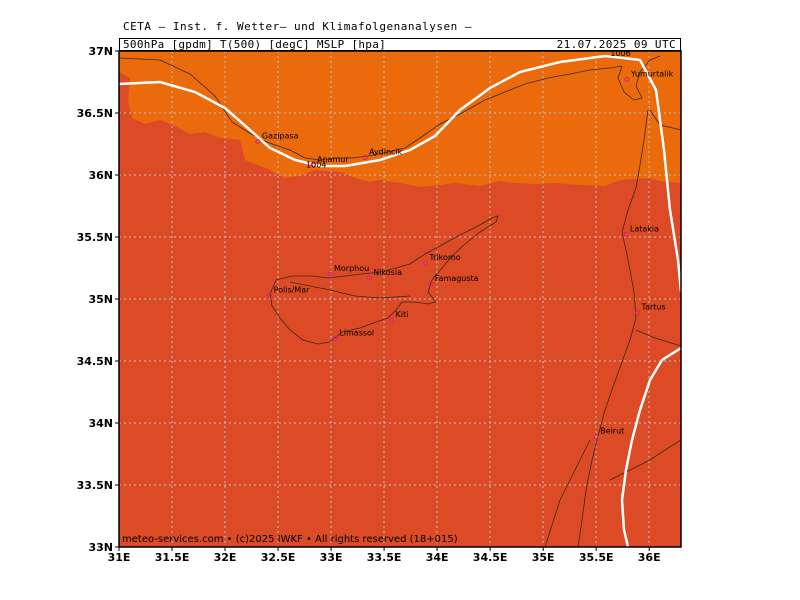 This screenshot has width=800, height=600. I want to click on isobar-label: 1004, so click(316, 165).